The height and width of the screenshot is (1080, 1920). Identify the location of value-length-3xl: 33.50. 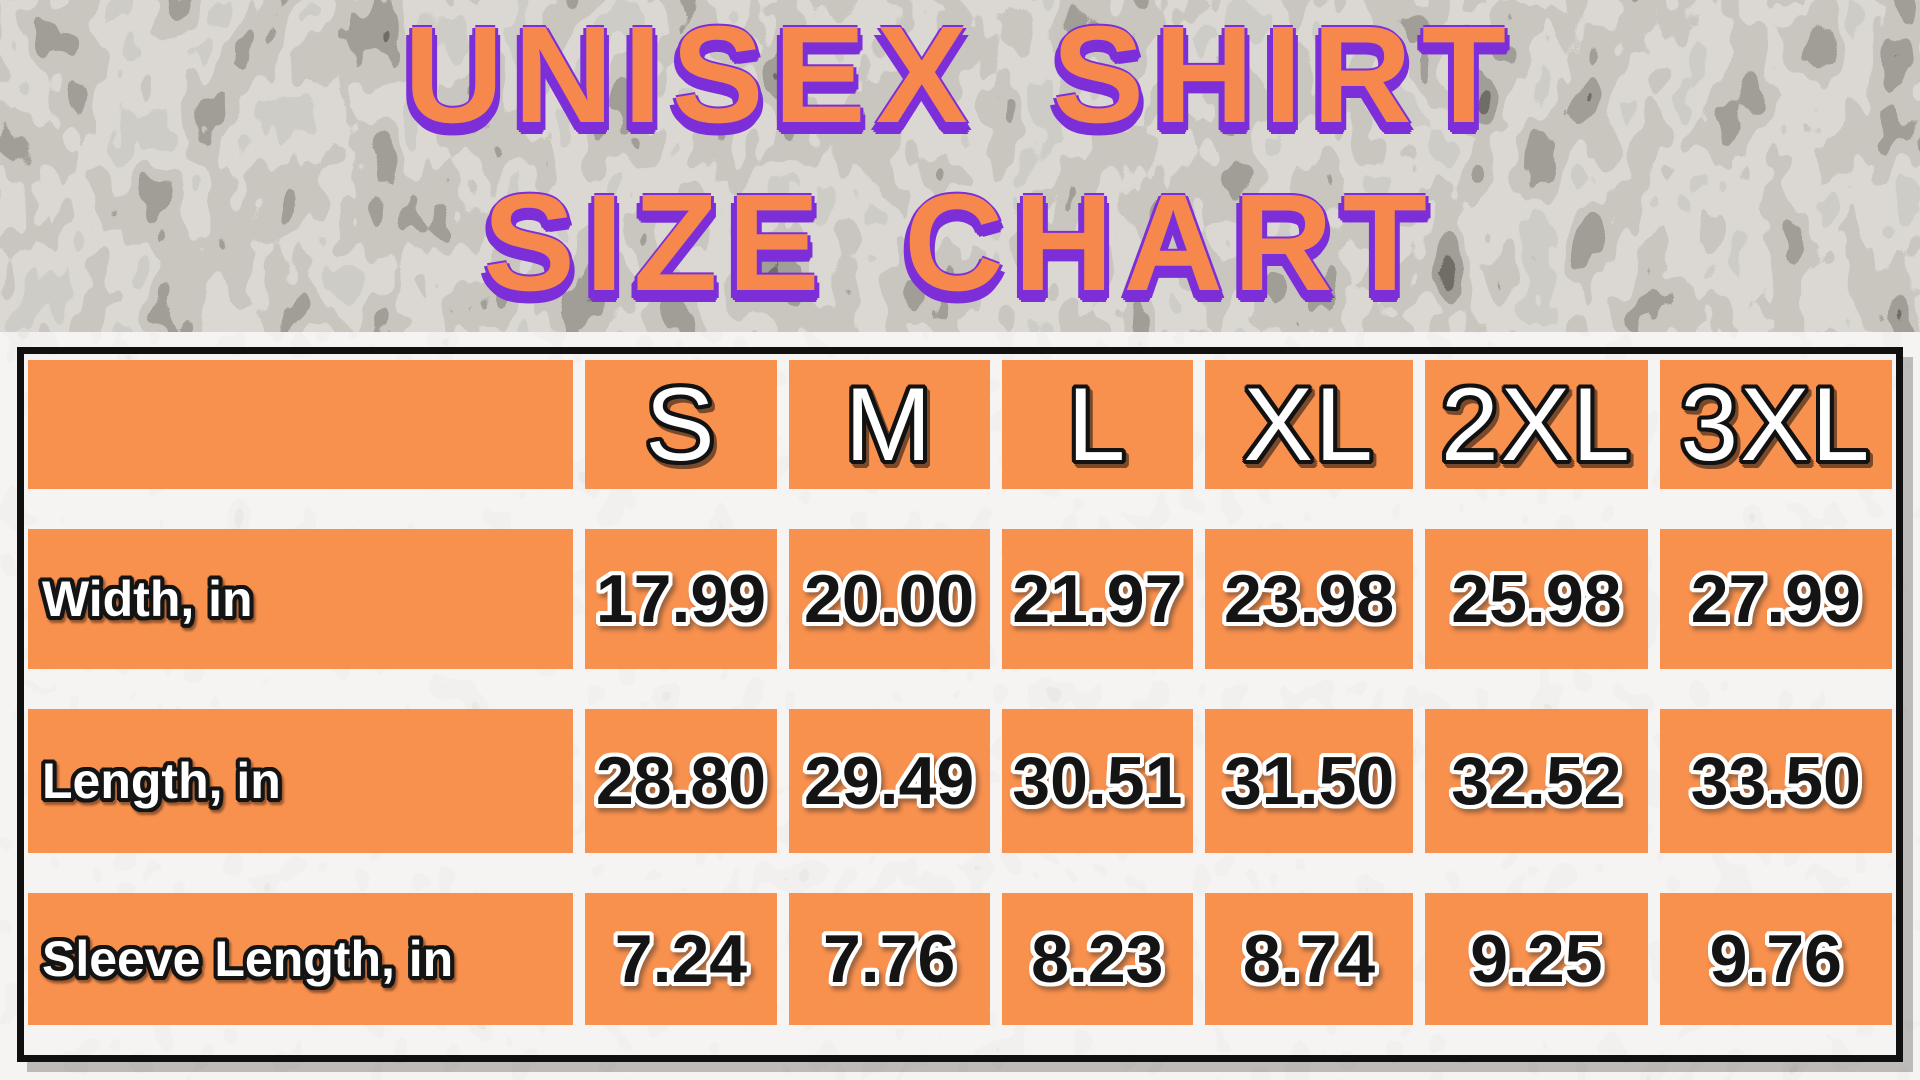
(1775, 781).